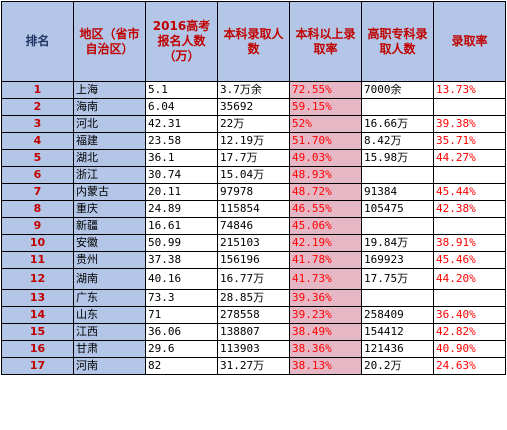 The height and width of the screenshot is (430, 507). I want to click on vocational-admitted-cell: 8.42万, so click(397, 141).